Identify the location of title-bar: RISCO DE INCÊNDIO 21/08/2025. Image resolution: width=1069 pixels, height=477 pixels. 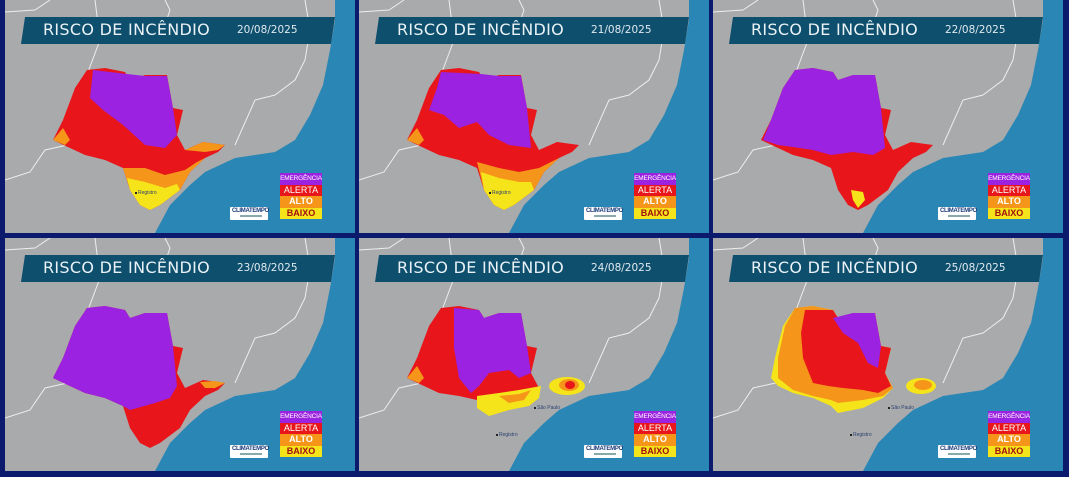
(532, 30).